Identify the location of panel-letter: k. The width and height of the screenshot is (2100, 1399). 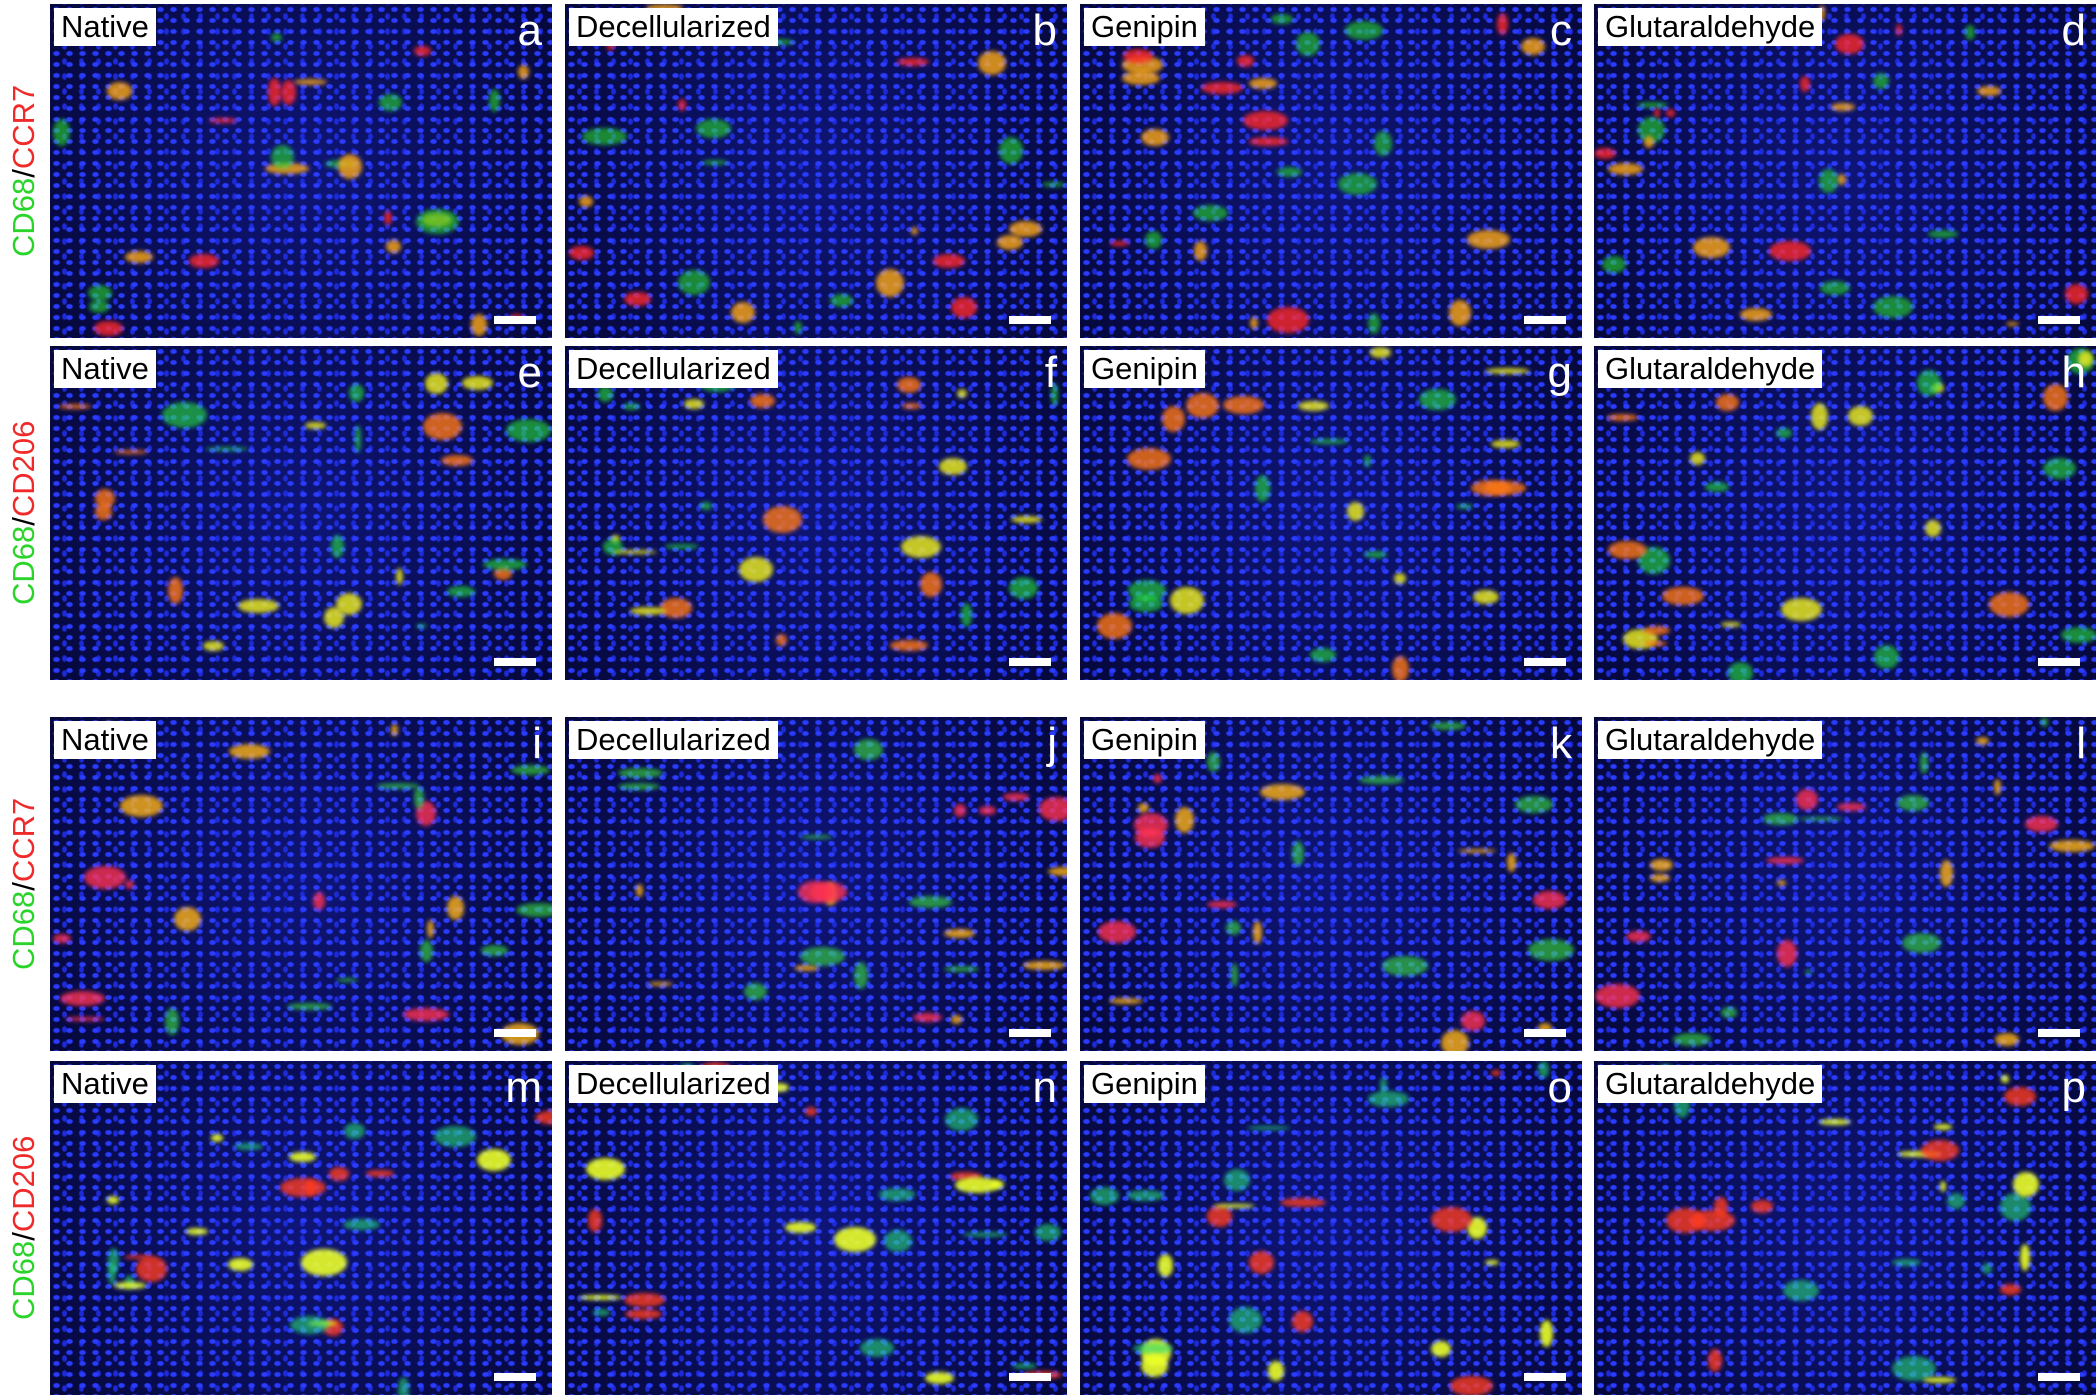
(1561, 743).